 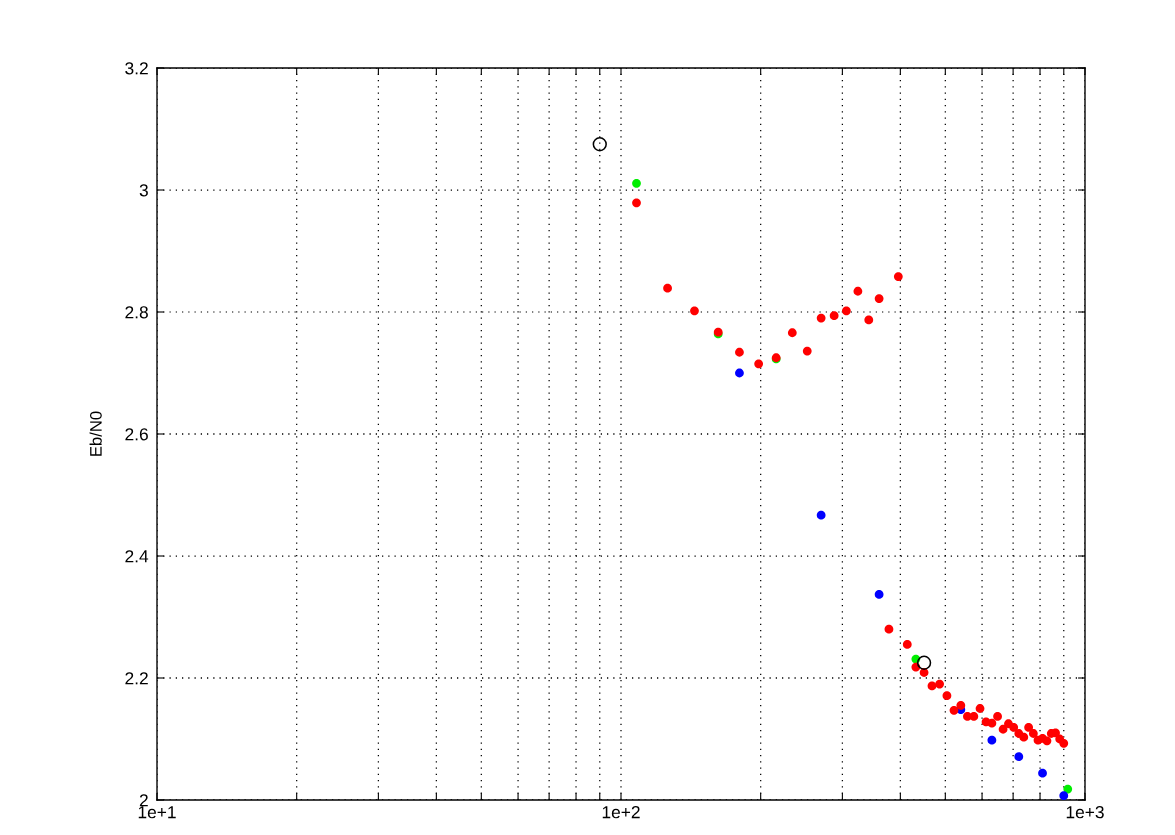 I want to click on y-tick-label: 3.2, so click(x=136, y=68).